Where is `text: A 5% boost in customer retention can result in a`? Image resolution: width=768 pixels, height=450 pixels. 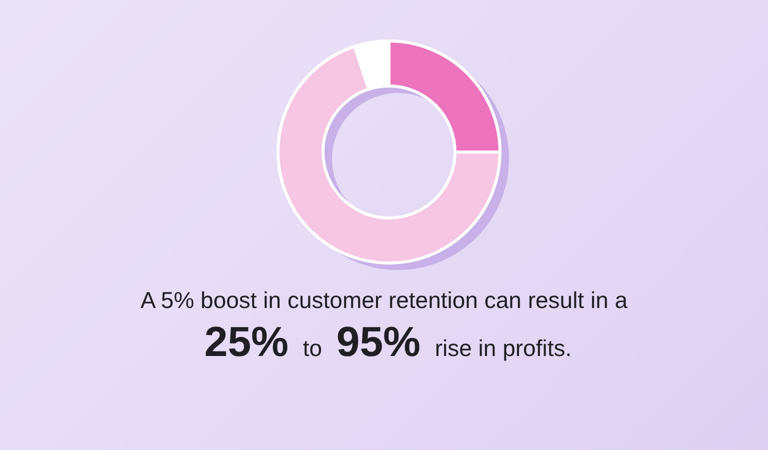 text: A 5% boost in customer retention can result in a is located at coordinates (384, 300).